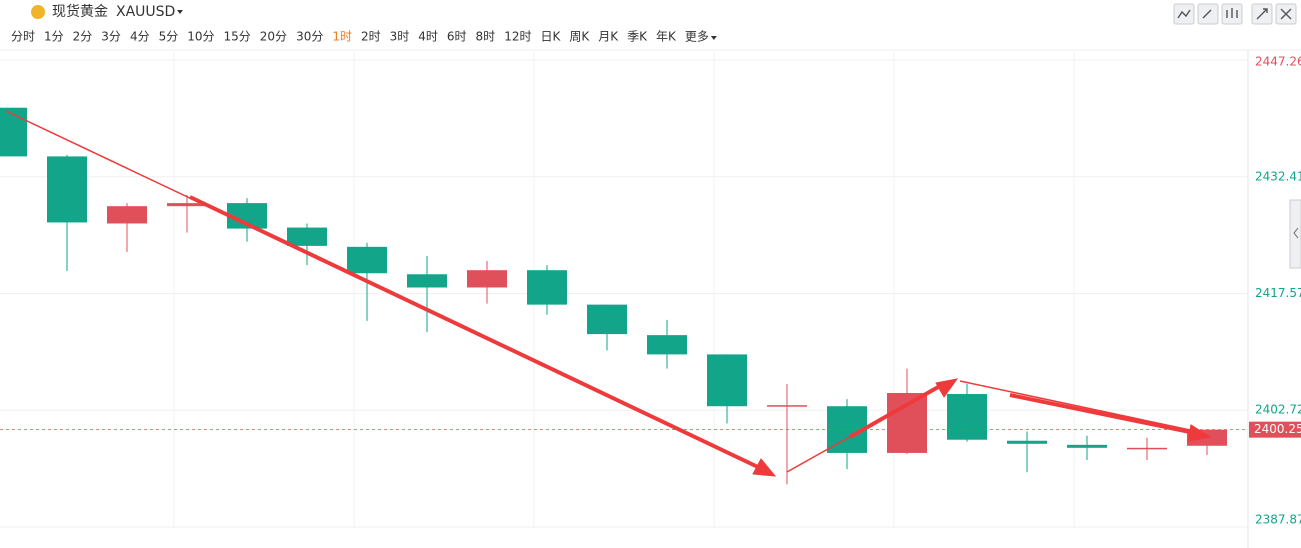  I want to click on side-panel-tab, so click(1295, 234).